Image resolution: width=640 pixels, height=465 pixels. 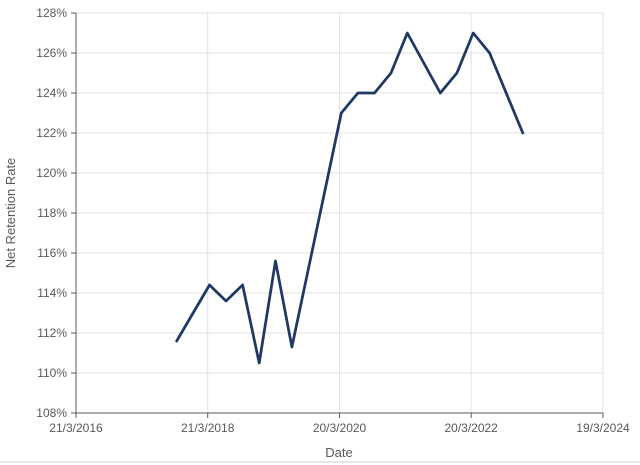 I want to click on x-tick-label: 21/3/2016, so click(x=76, y=428).